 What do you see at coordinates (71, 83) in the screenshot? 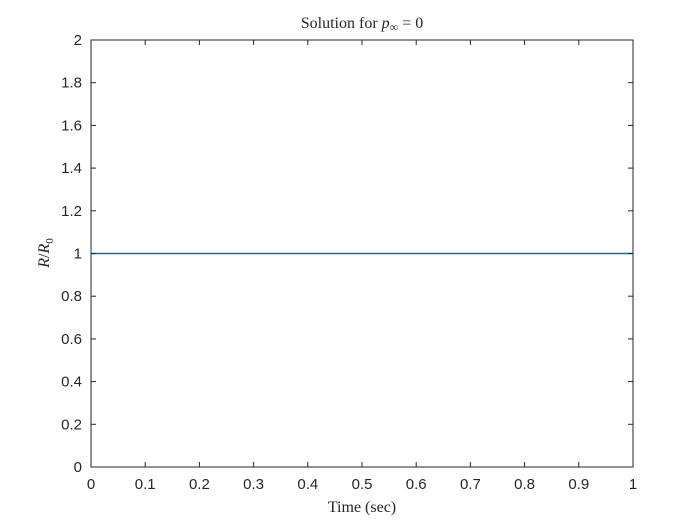
I see `y-tick-label: 1.8` at bounding box center [71, 83].